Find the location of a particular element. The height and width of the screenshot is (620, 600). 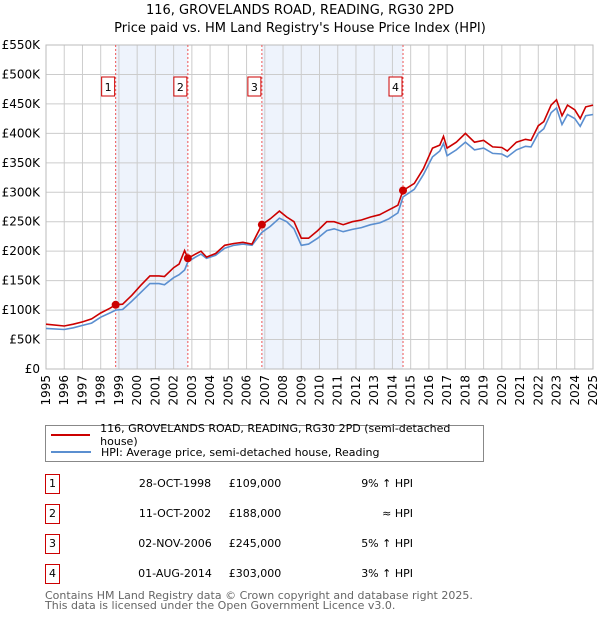

y-tick-label: £200K is located at coordinates (22, 251).